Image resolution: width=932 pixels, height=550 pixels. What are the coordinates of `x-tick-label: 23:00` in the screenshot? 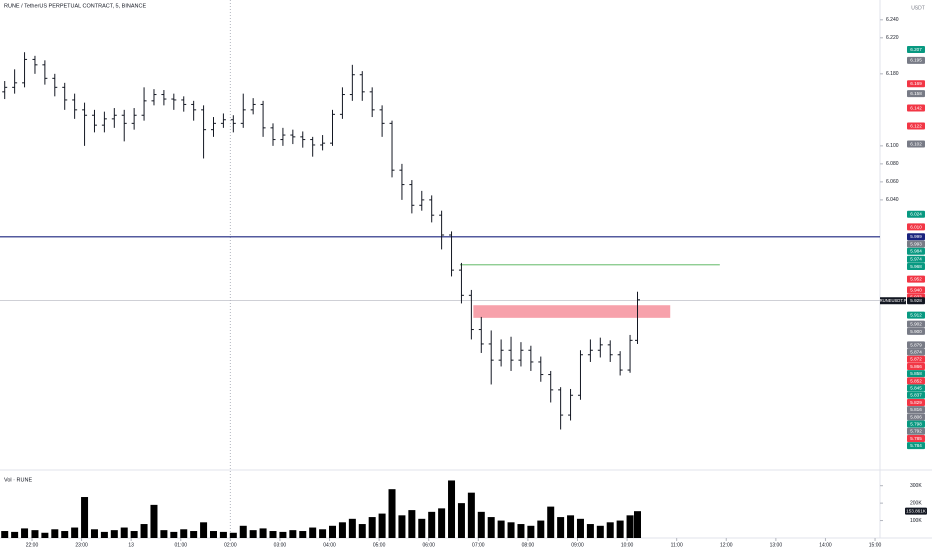 It's located at (81, 545).